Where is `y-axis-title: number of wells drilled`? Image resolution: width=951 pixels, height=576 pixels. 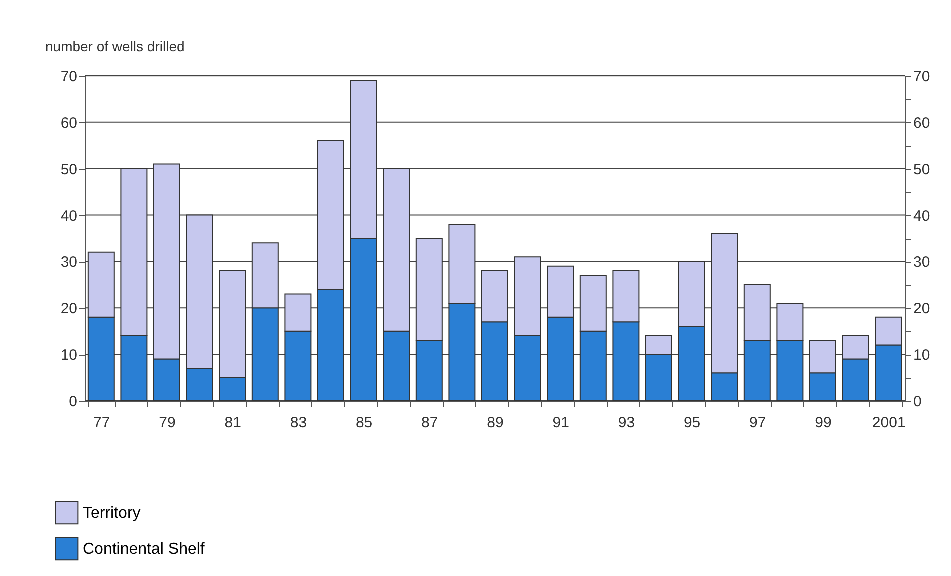
y-axis-title: number of wells drilled is located at coordinates (115, 46).